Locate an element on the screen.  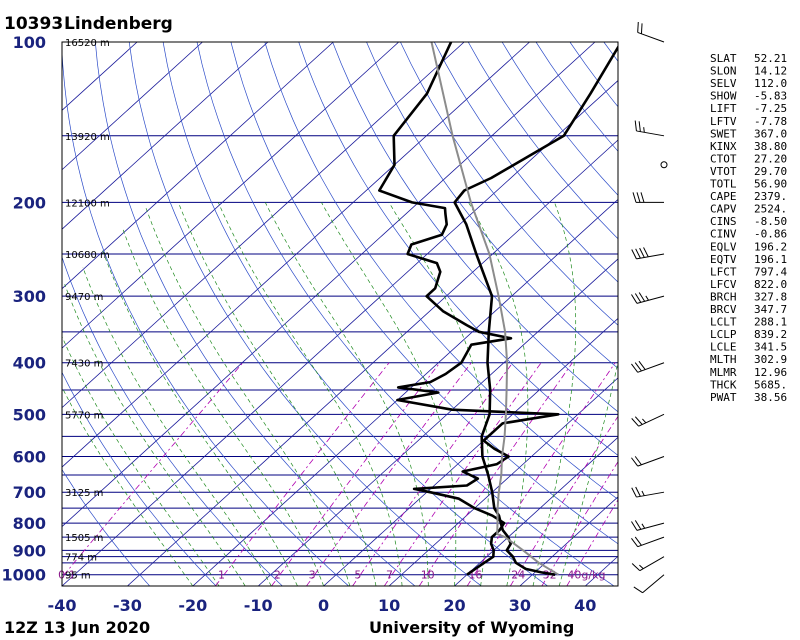
index-key: LCLT is located at coordinates (723, 322).